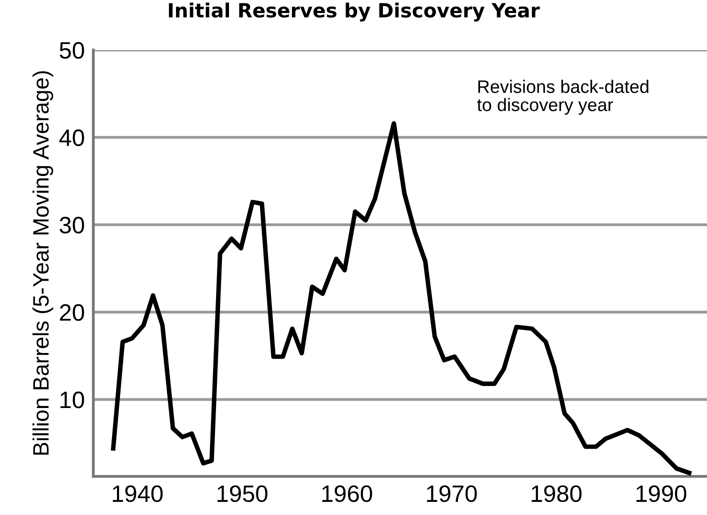 The height and width of the screenshot is (515, 707). Describe the element at coordinates (72, 50) in the screenshot. I see `y-tick-label: 50` at that location.